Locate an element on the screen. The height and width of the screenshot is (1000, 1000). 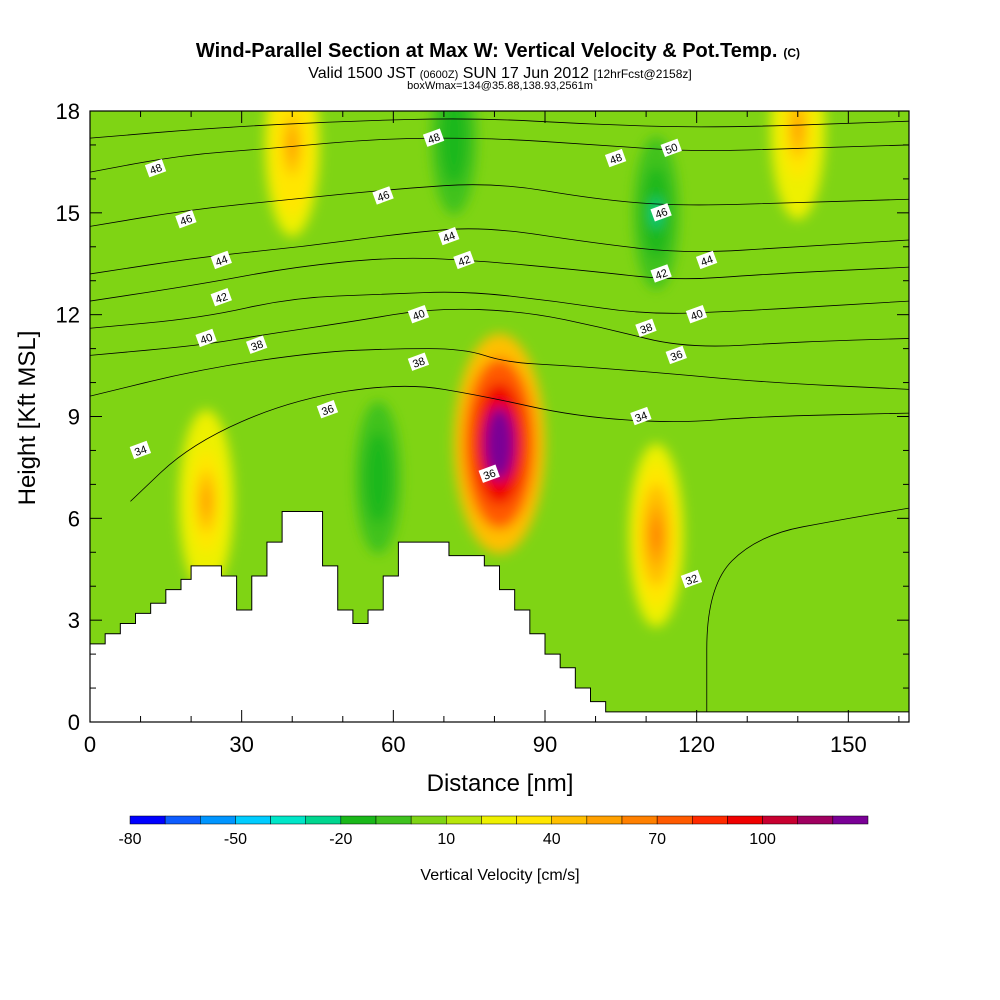
colorbar-tick-label: -80 is located at coordinates (129, 839).